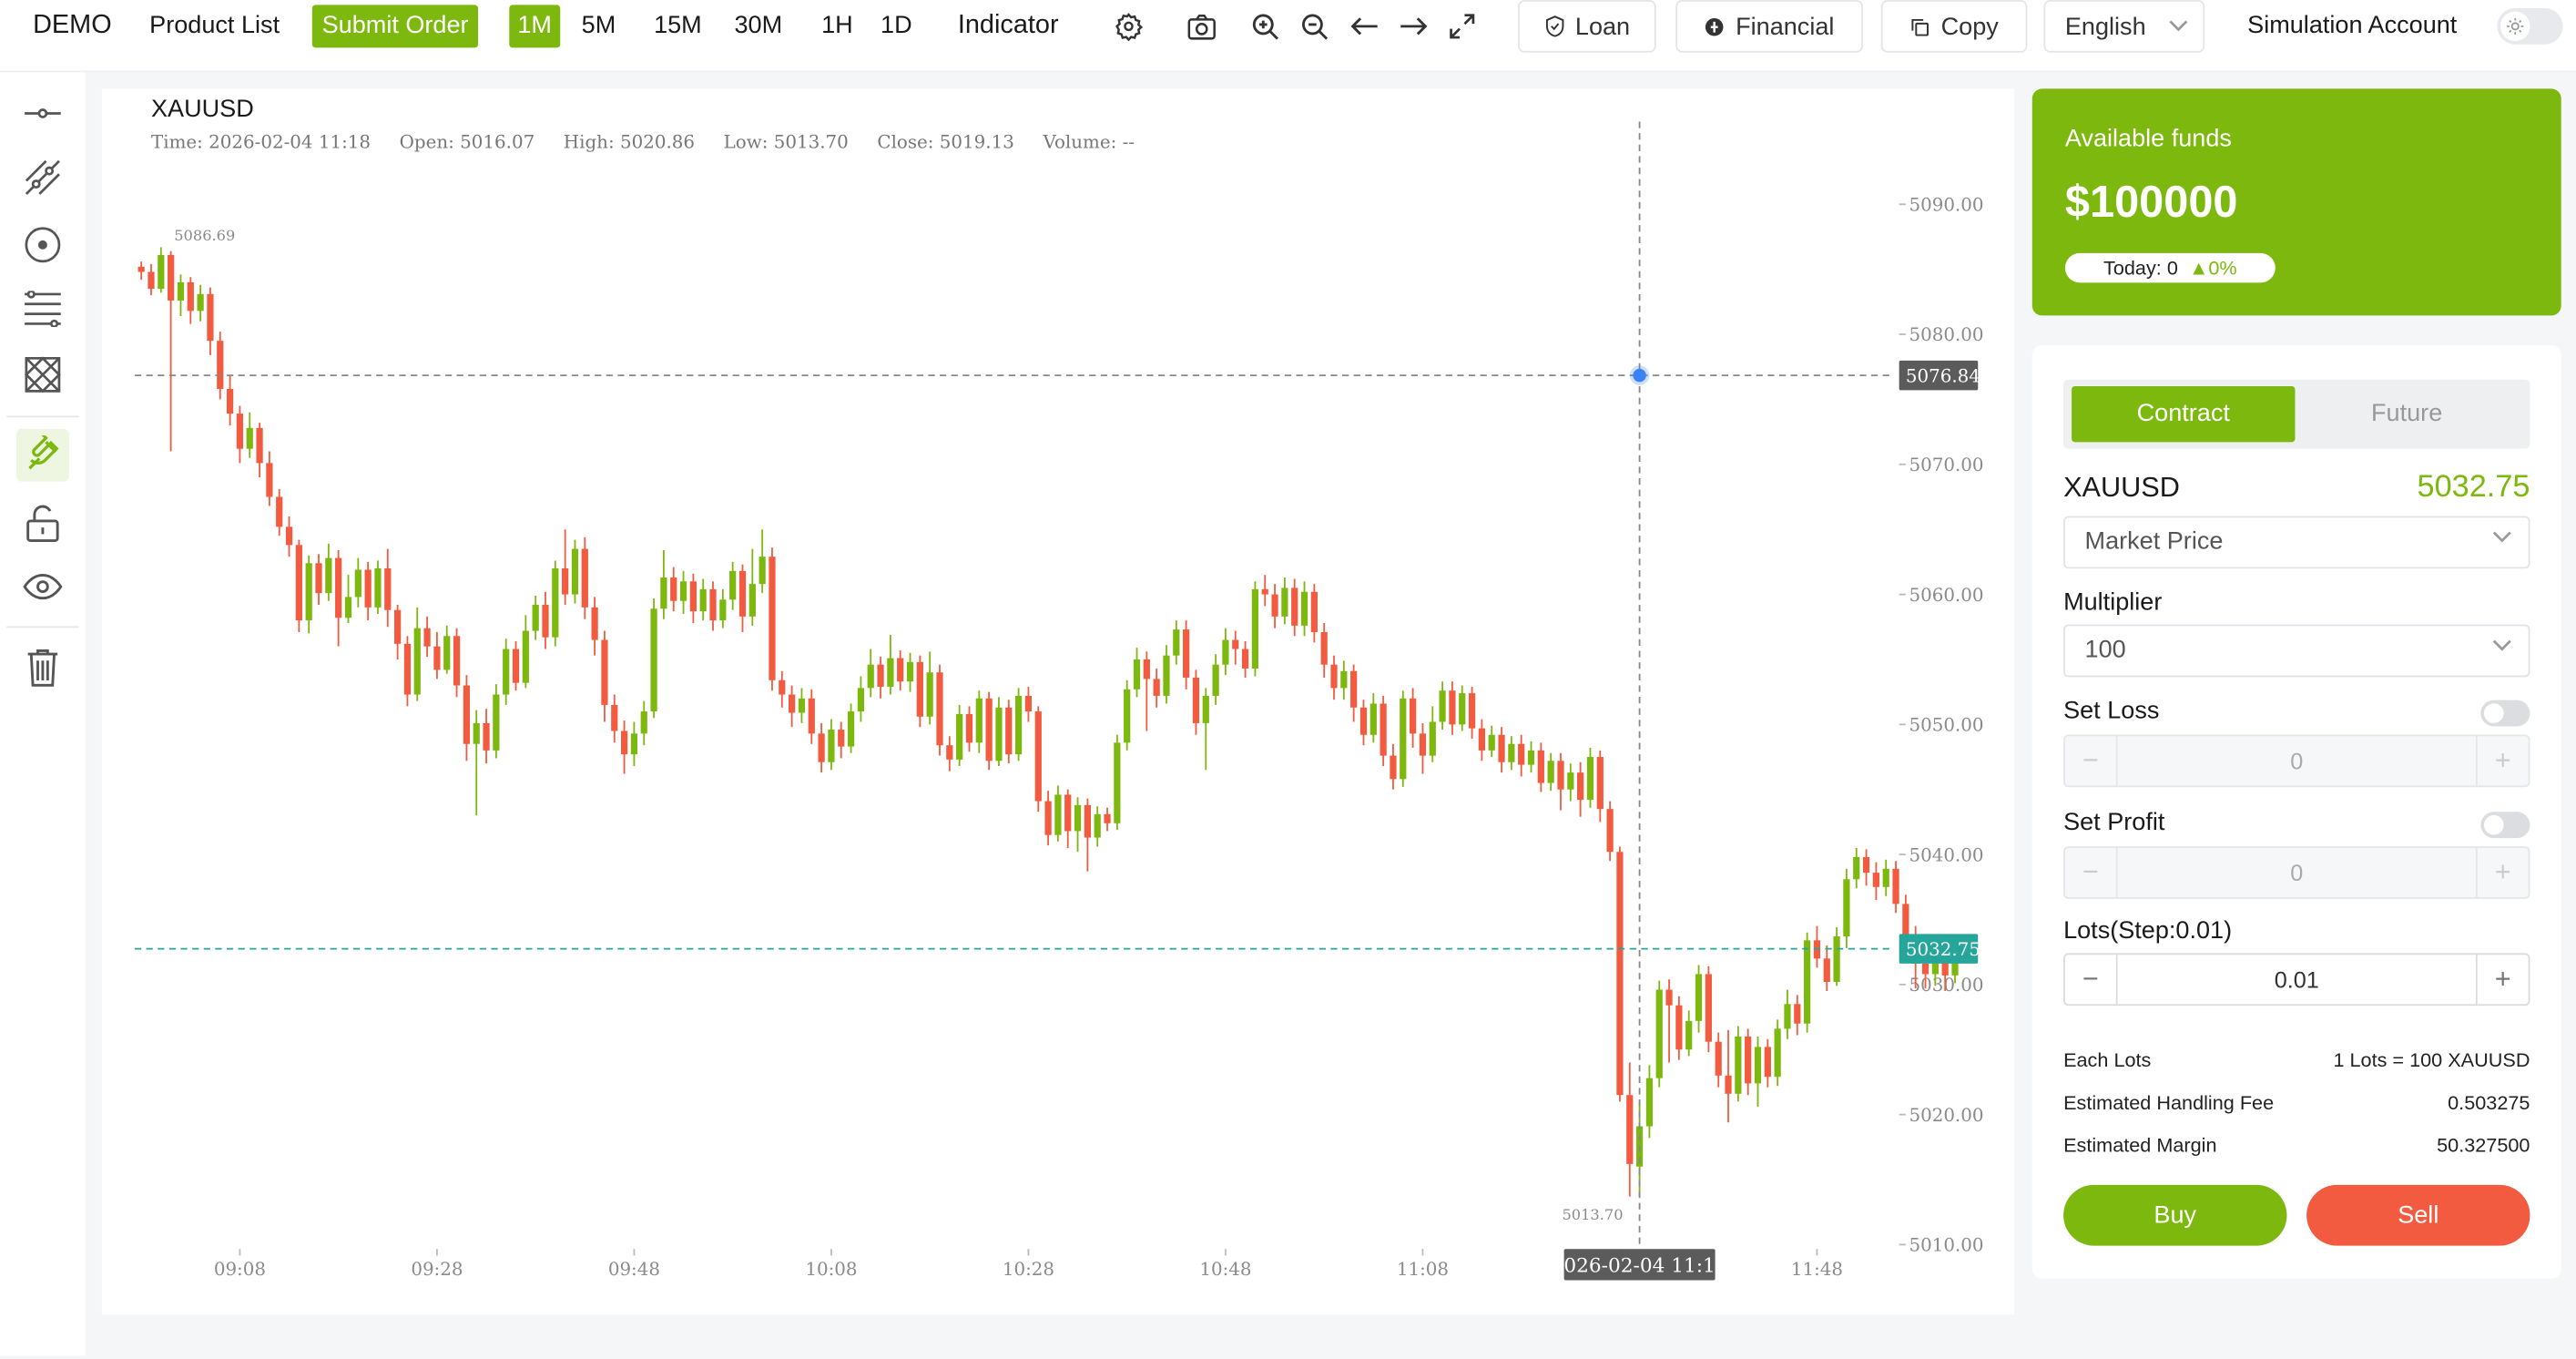 This screenshot has height=1359, width=2576. I want to click on lots-input: 0.01, so click(2296, 979).